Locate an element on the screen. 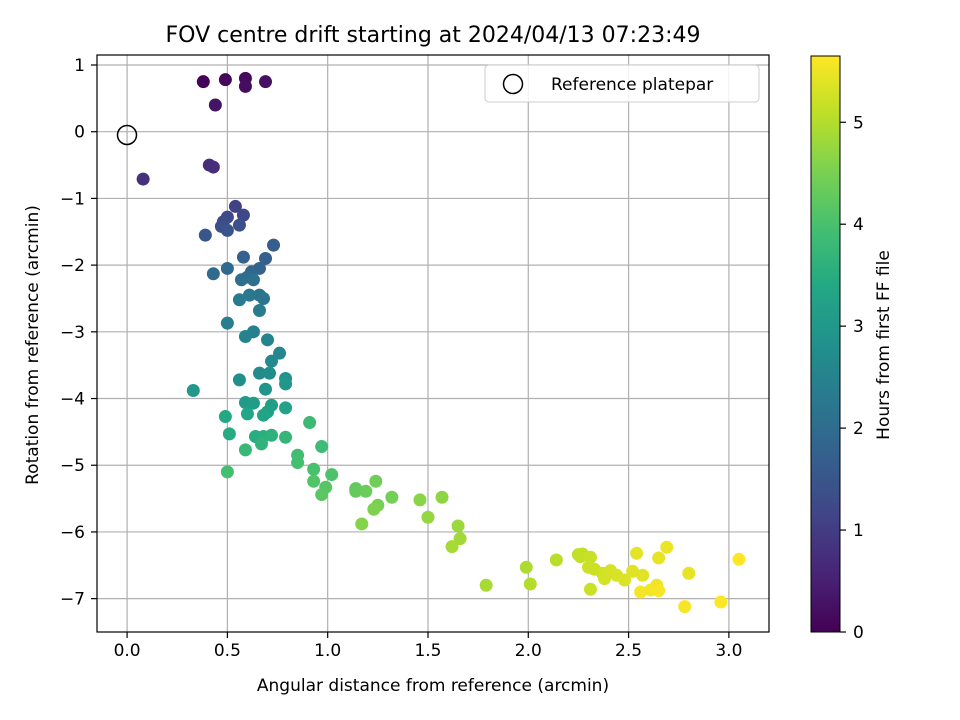  colorbar-tick-label: 5 is located at coordinates (858, 123).